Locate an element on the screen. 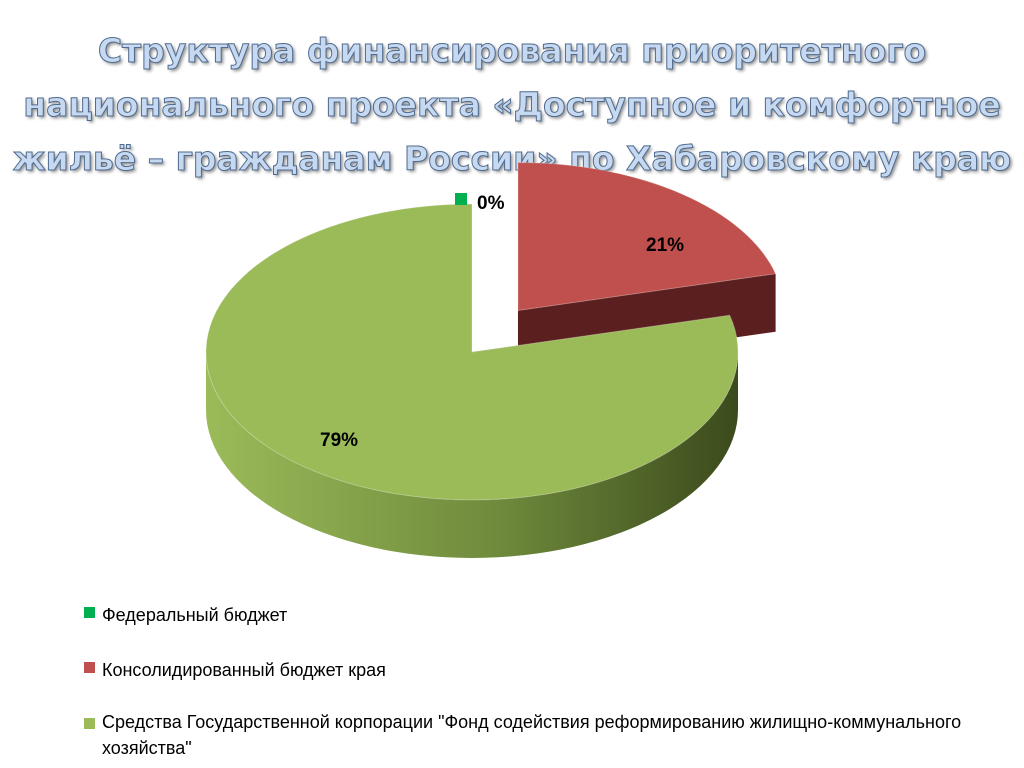  slice-regional is located at coordinates (647, 237).